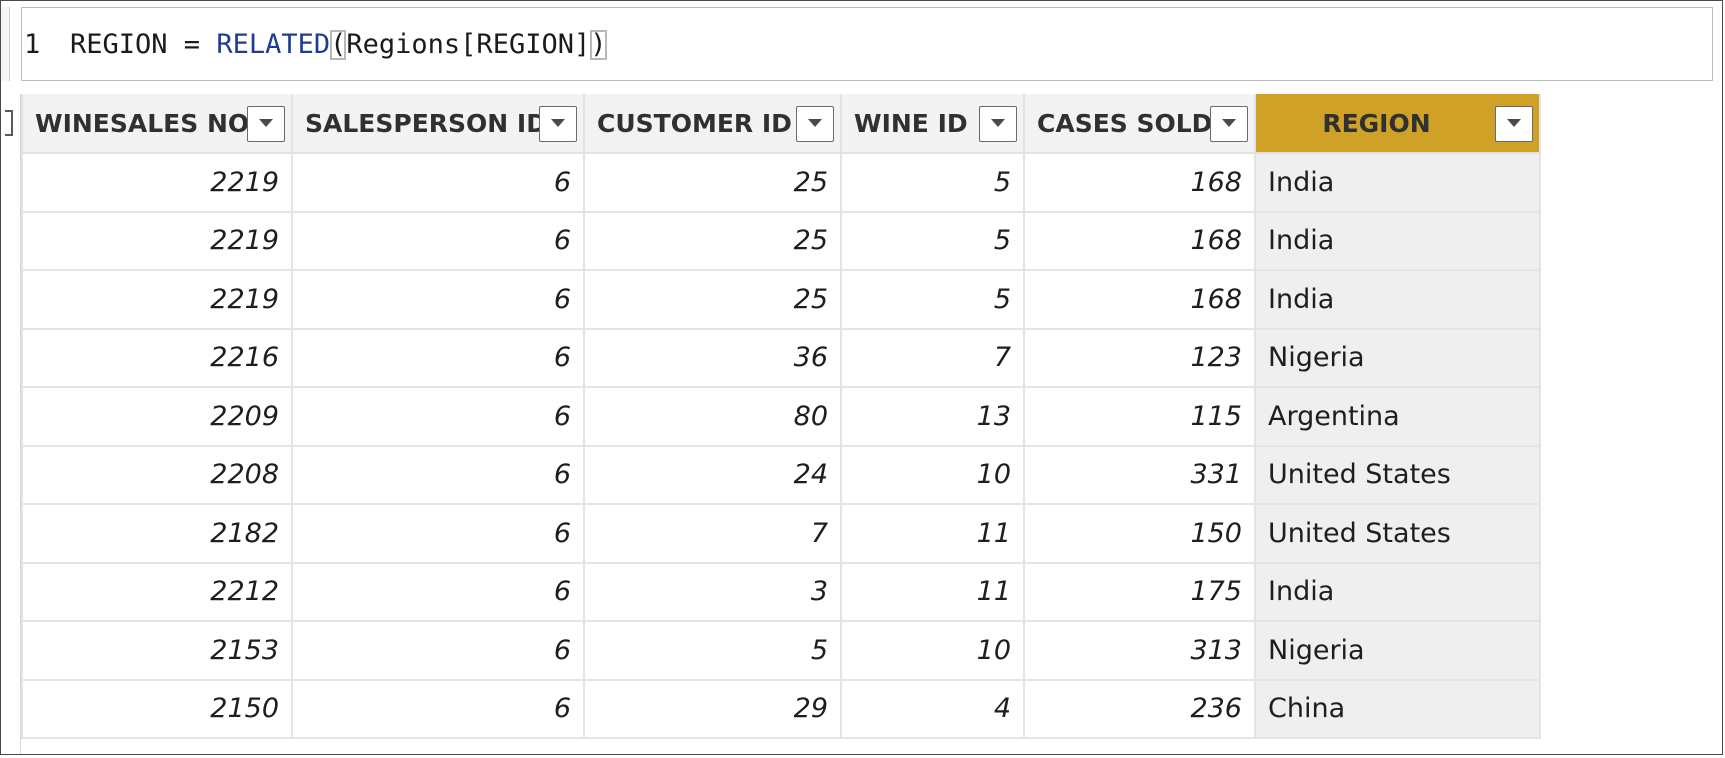 The width and height of the screenshot is (1725, 758). What do you see at coordinates (11, 424) in the screenshot?
I see `row-selector-gutter` at bounding box center [11, 424].